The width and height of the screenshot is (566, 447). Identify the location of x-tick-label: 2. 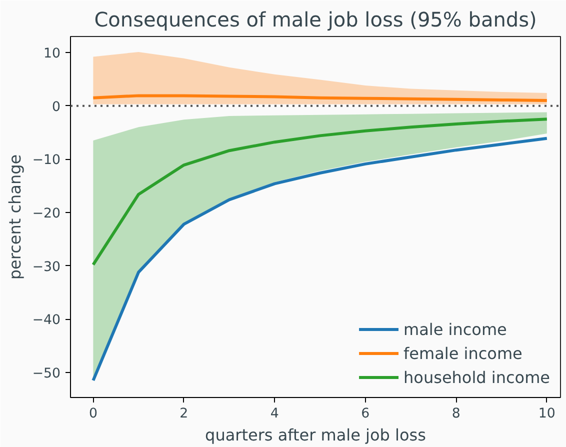
(184, 414).